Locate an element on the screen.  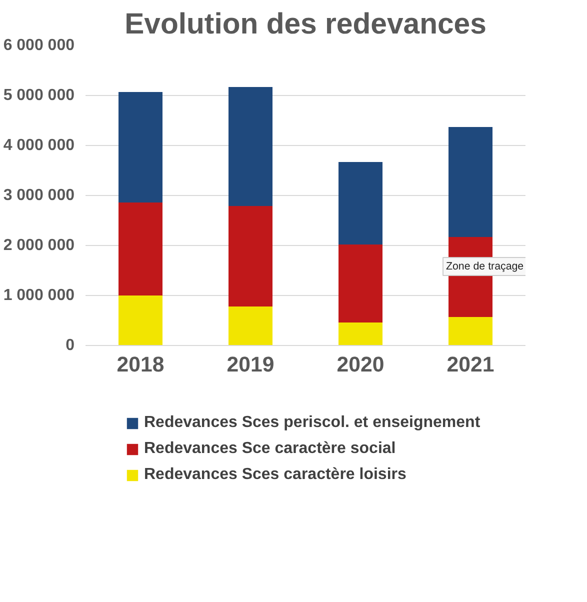
chart-title: Evolution des redevances is located at coordinates (305, 24).